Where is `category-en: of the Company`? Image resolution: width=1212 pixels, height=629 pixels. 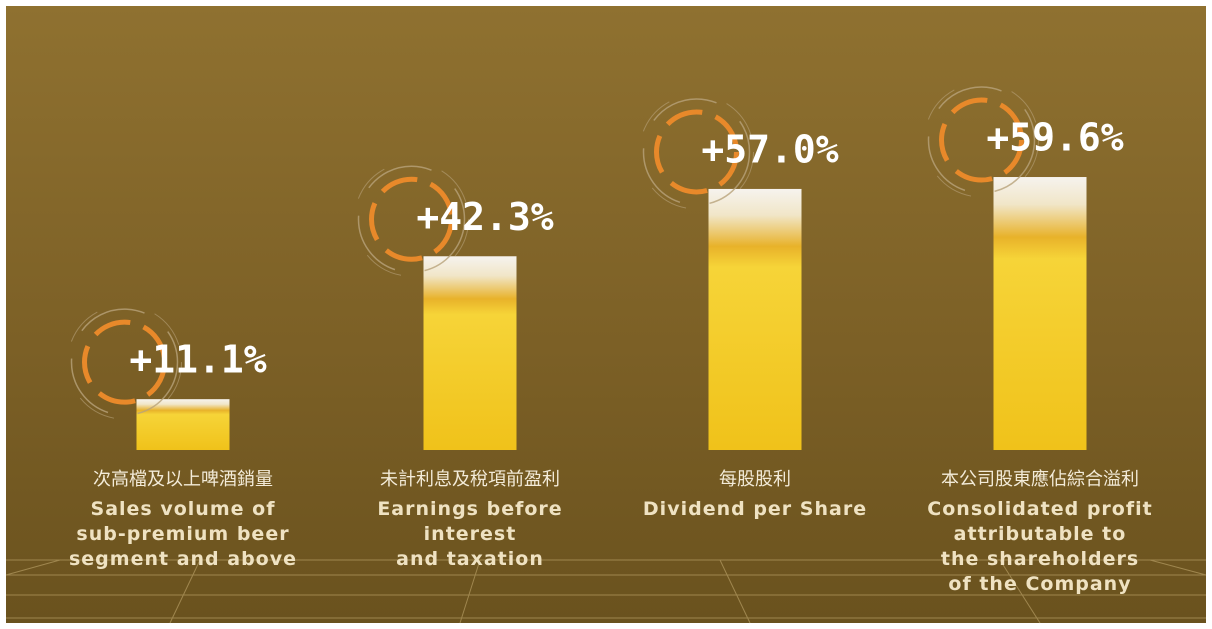
category-en: of the Company is located at coordinates (1039, 584).